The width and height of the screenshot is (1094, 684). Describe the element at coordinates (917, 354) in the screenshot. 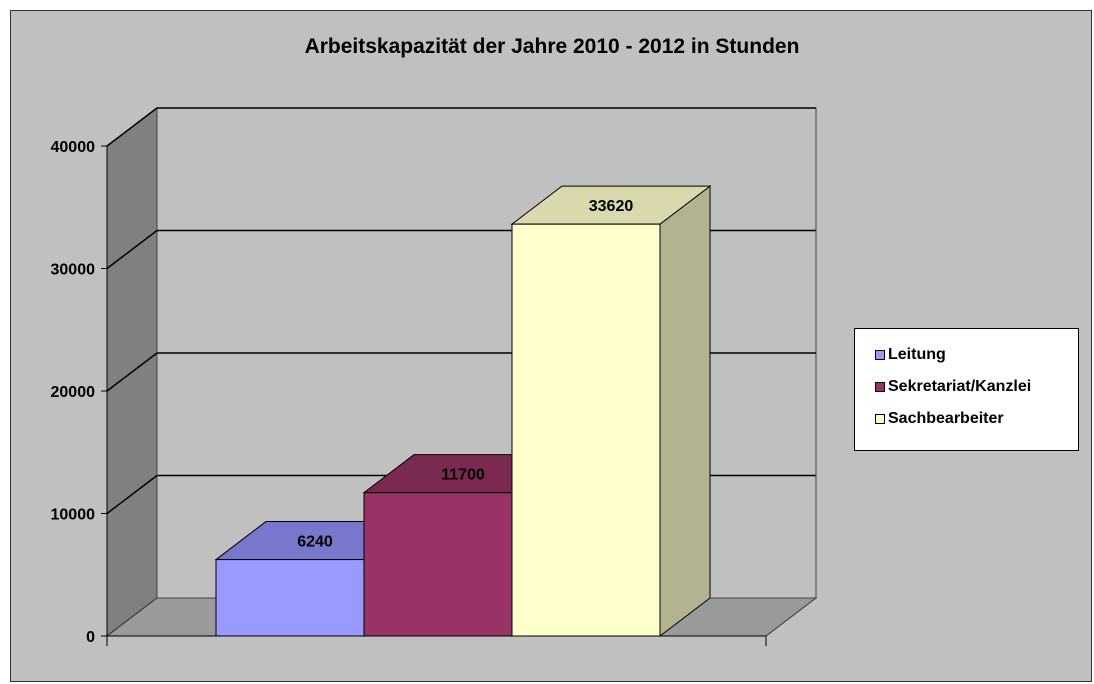

I see `legend-label: Leitung` at that location.